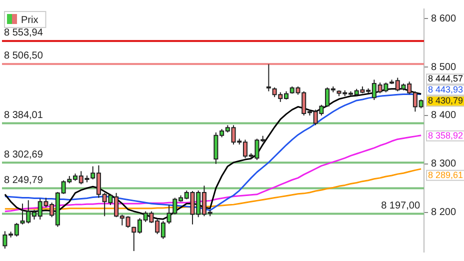 Image resolution: width=464 pixels, height=261 pixels. I want to click on text: 8 444,57, so click(446, 79).